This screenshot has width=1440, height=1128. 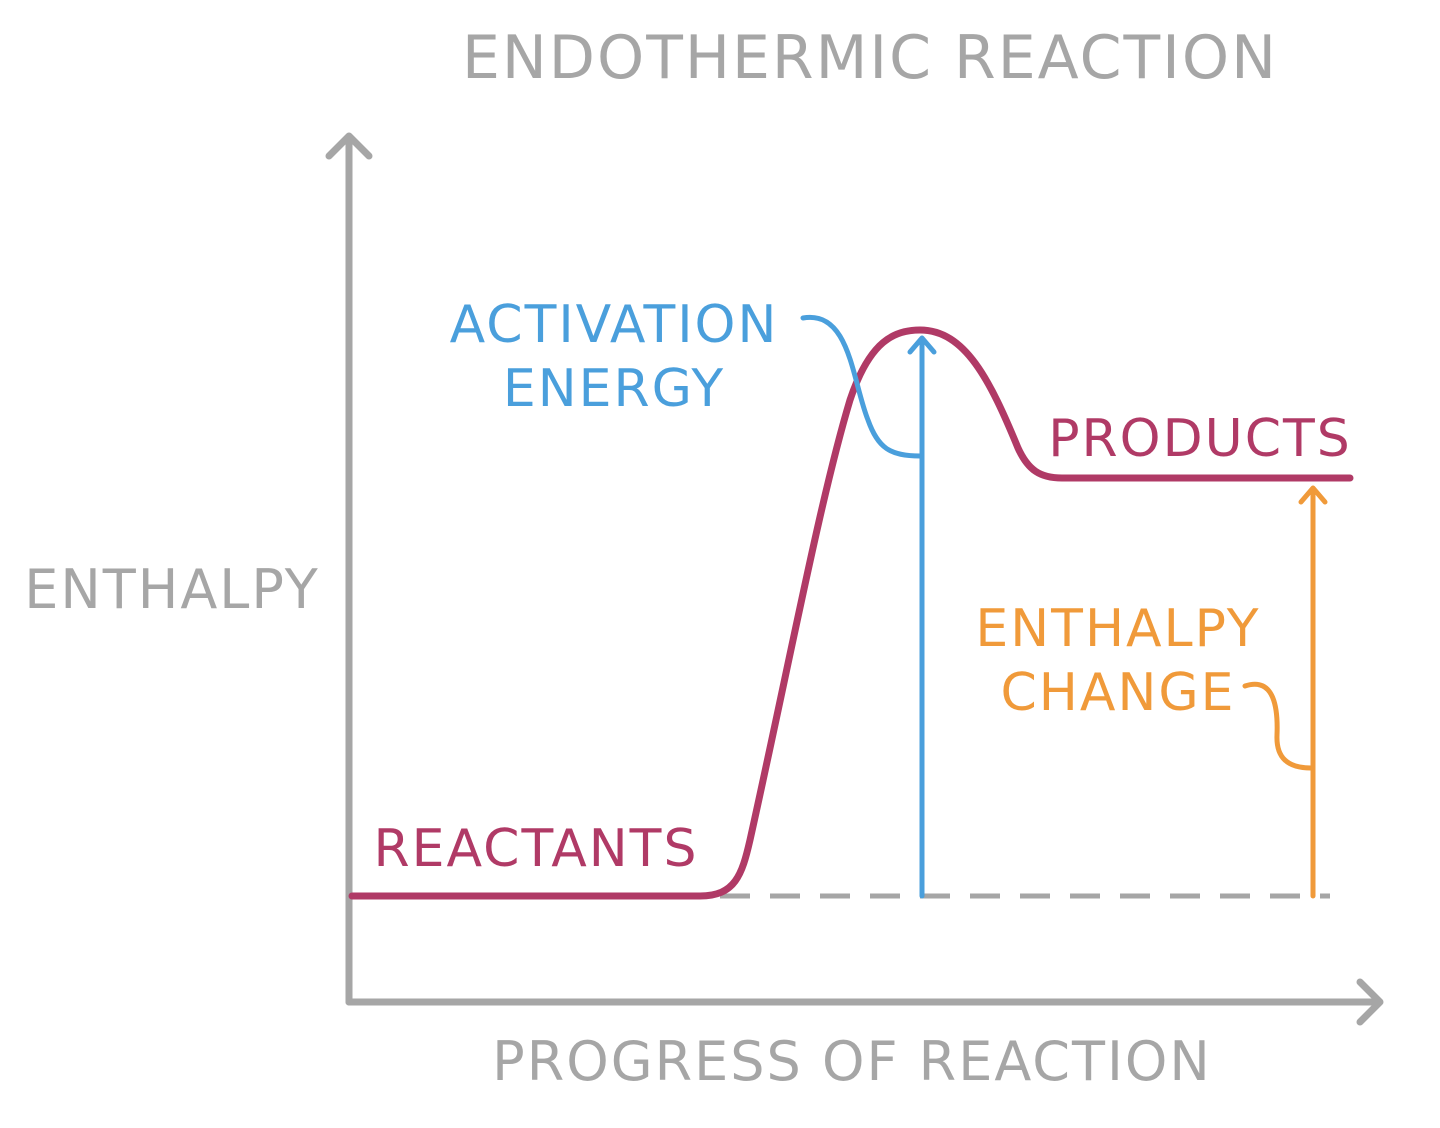 What do you see at coordinates (1278, 726) in the screenshot?
I see `enthalpy-change-leader` at bounding box center [1278, 726].